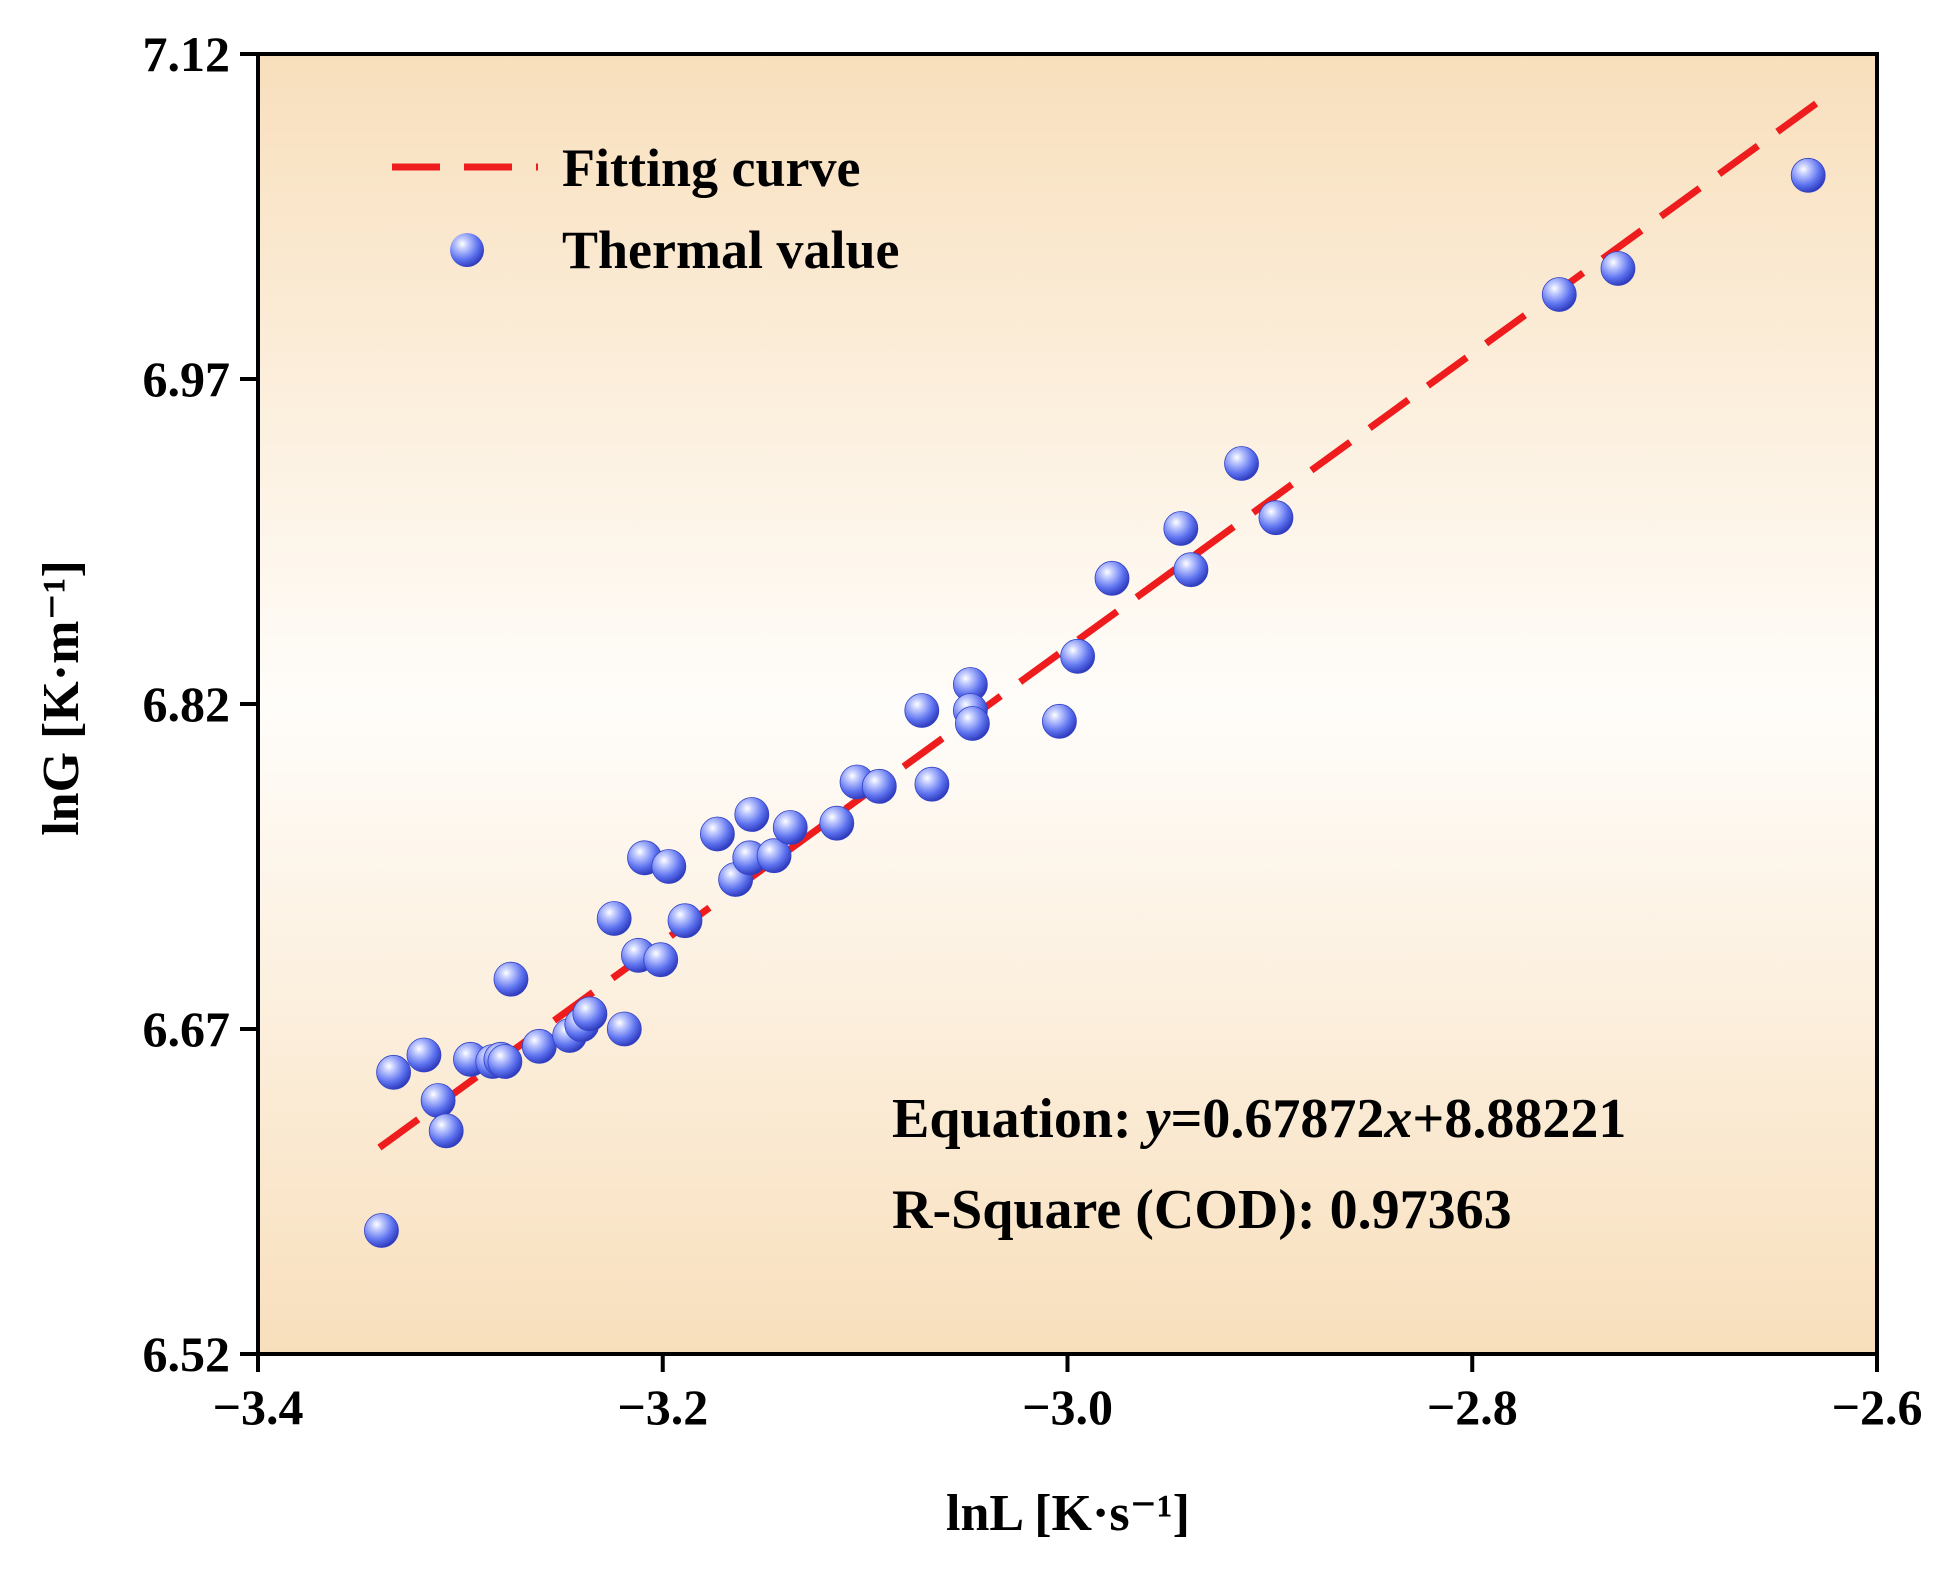  Describe the element at coordinates (1202, 1210) in the screenshot. I see `r-square-annotation: R-Square (COD): 0.97363` at that location.